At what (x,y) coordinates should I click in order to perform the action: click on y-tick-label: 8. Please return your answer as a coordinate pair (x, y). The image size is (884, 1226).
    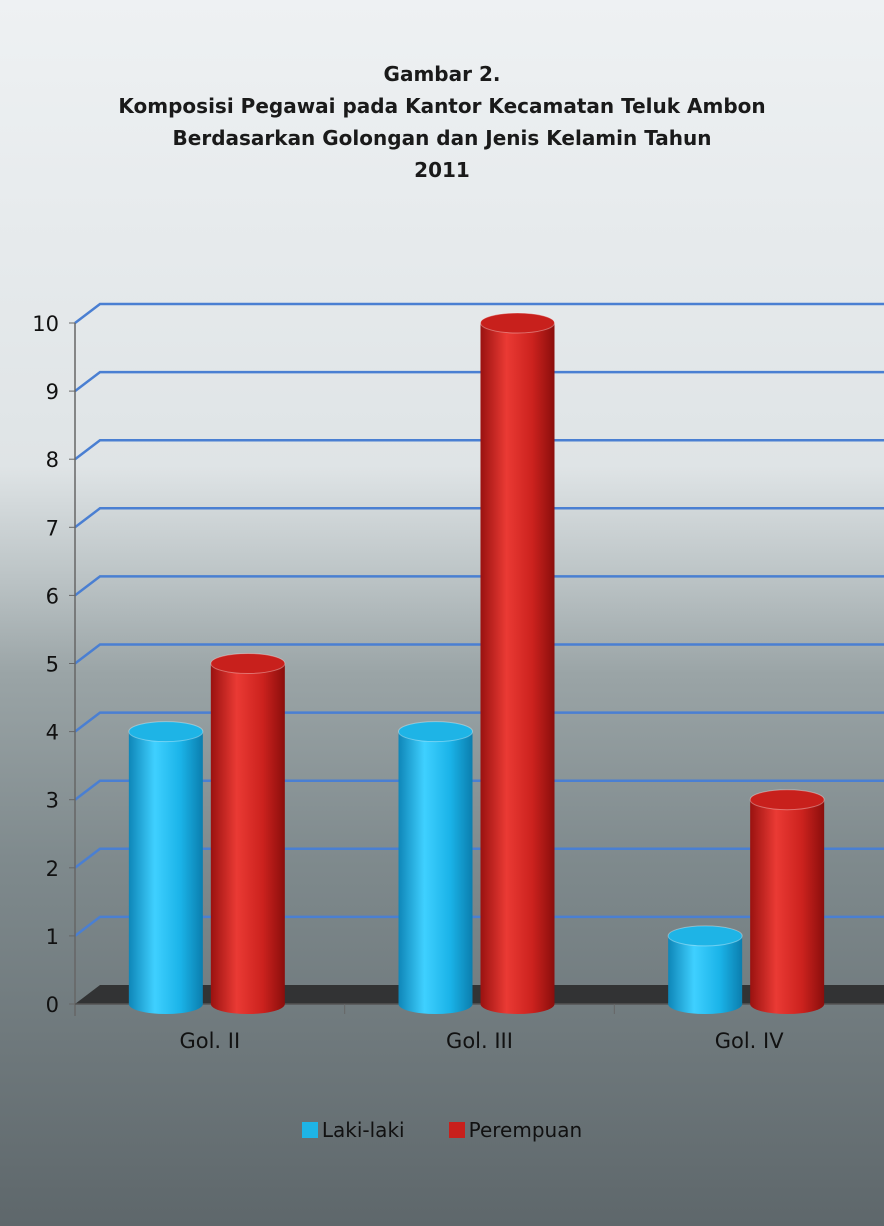
    Looking at the image, I should click on (52, 460).